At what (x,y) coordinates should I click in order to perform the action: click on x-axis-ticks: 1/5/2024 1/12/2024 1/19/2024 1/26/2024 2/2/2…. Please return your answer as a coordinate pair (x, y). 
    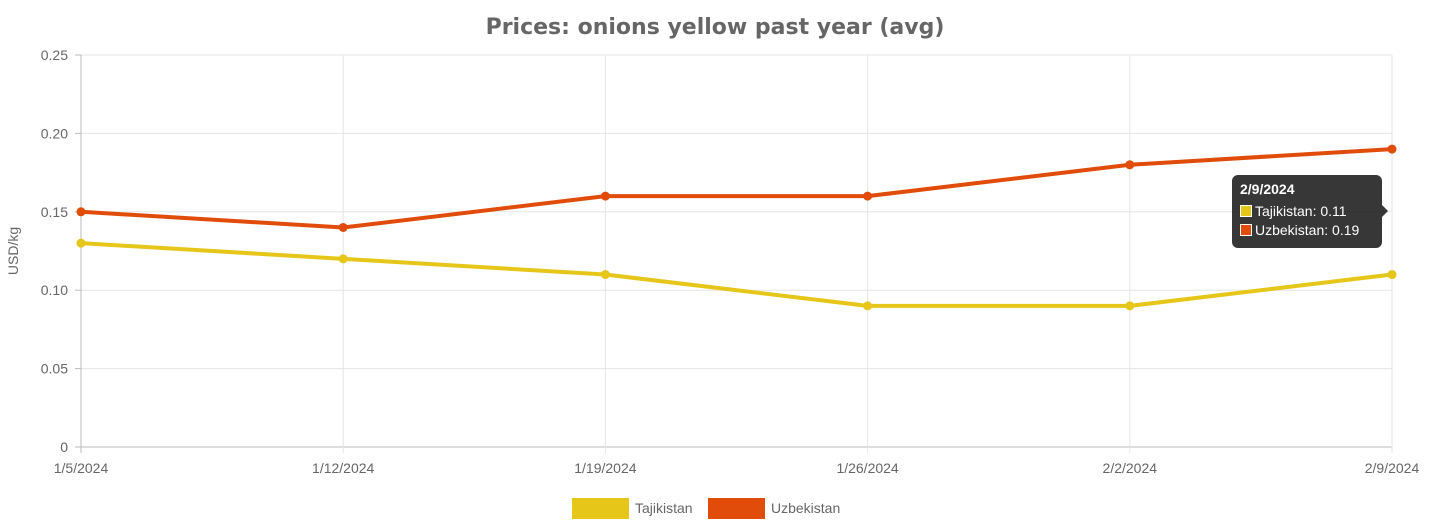
    Looking at the image, I should click on (737, 468).